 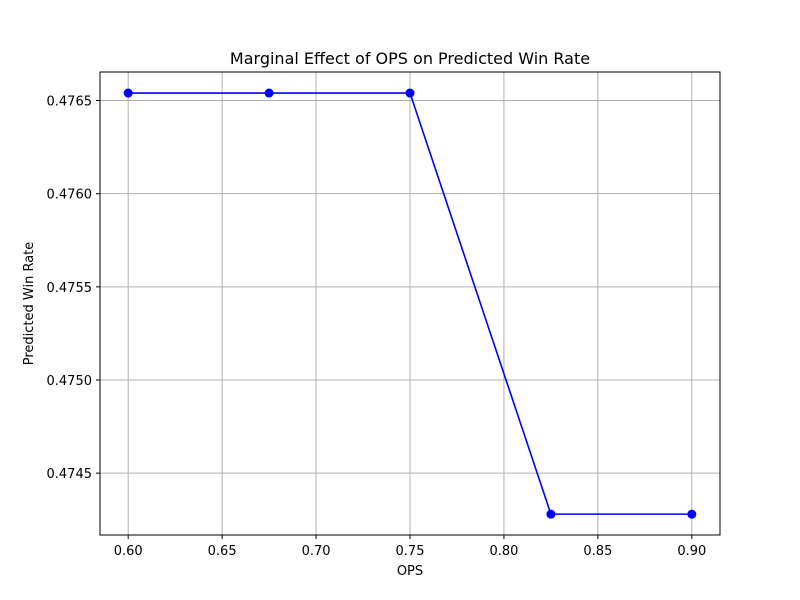 I want to click on y-axis-label: Predicted Win Rate, so click(x=29, y=304).